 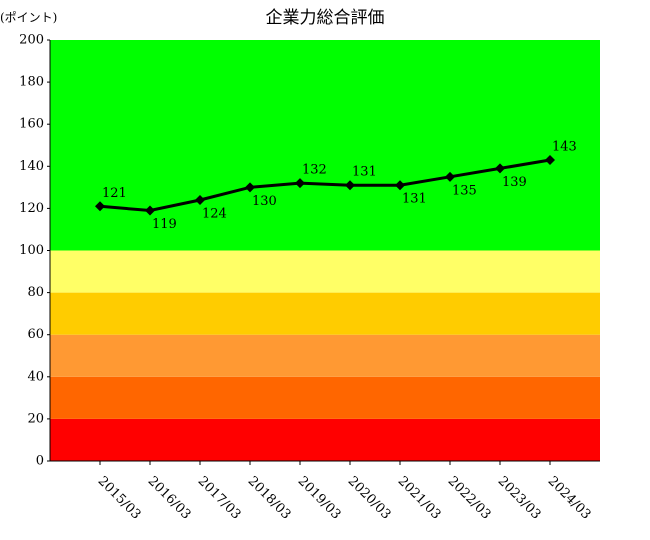 I want to click on x-tick-label: 2024/03, so click(x=569, y=498).